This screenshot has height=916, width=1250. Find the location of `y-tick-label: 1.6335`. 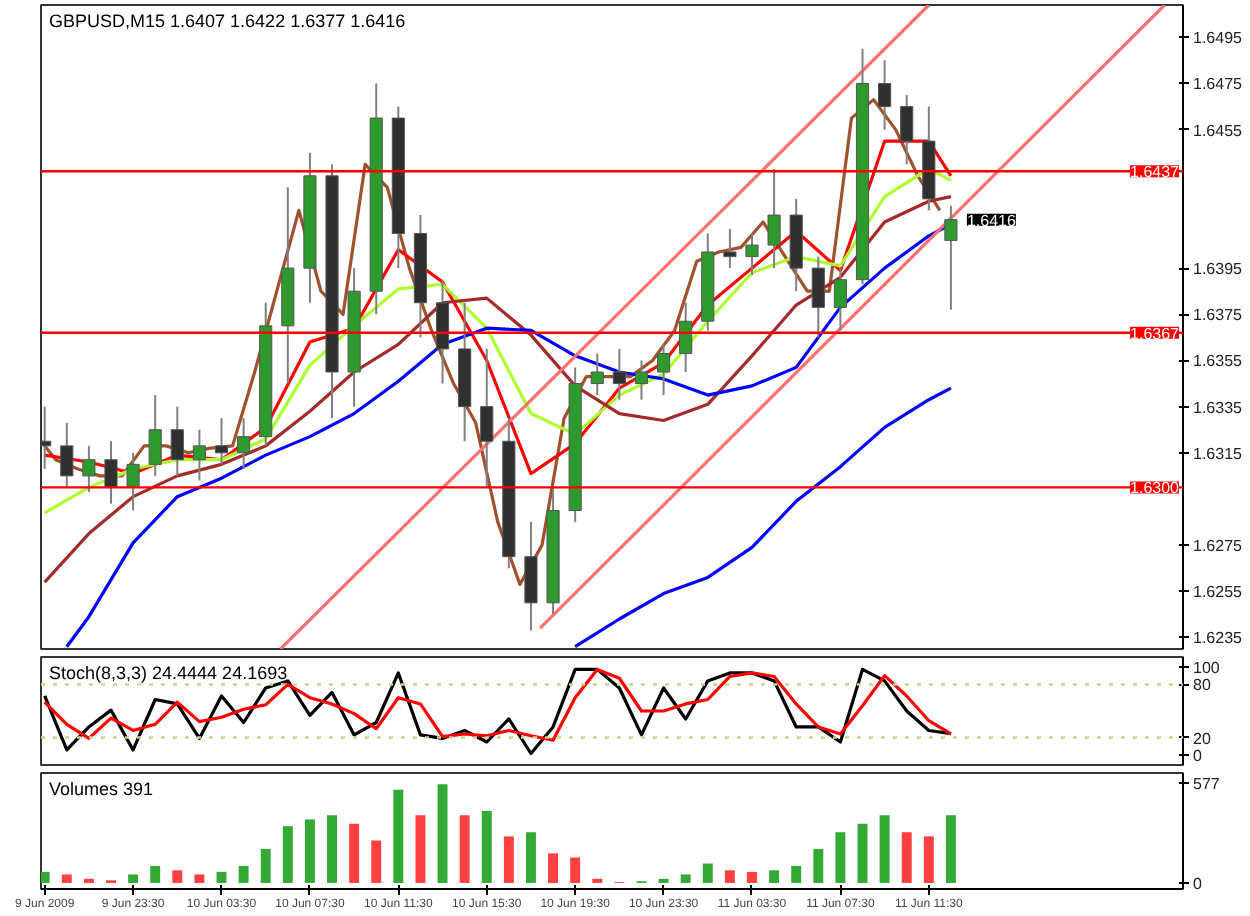

y-tick-label: 1.6335 is located at coordinates (1218, 407).